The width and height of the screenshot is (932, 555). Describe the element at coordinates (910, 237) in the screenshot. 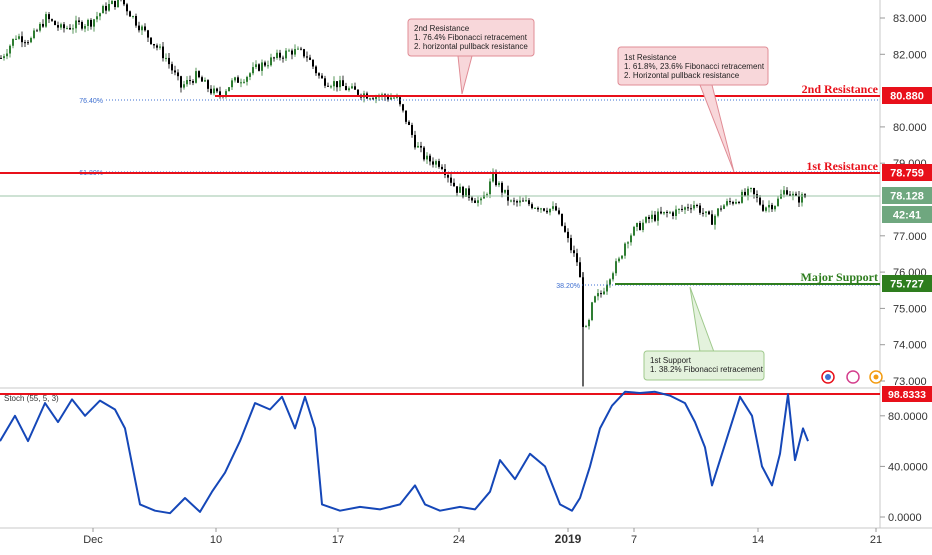

I see `price-tick-label: 77.000` at that location.